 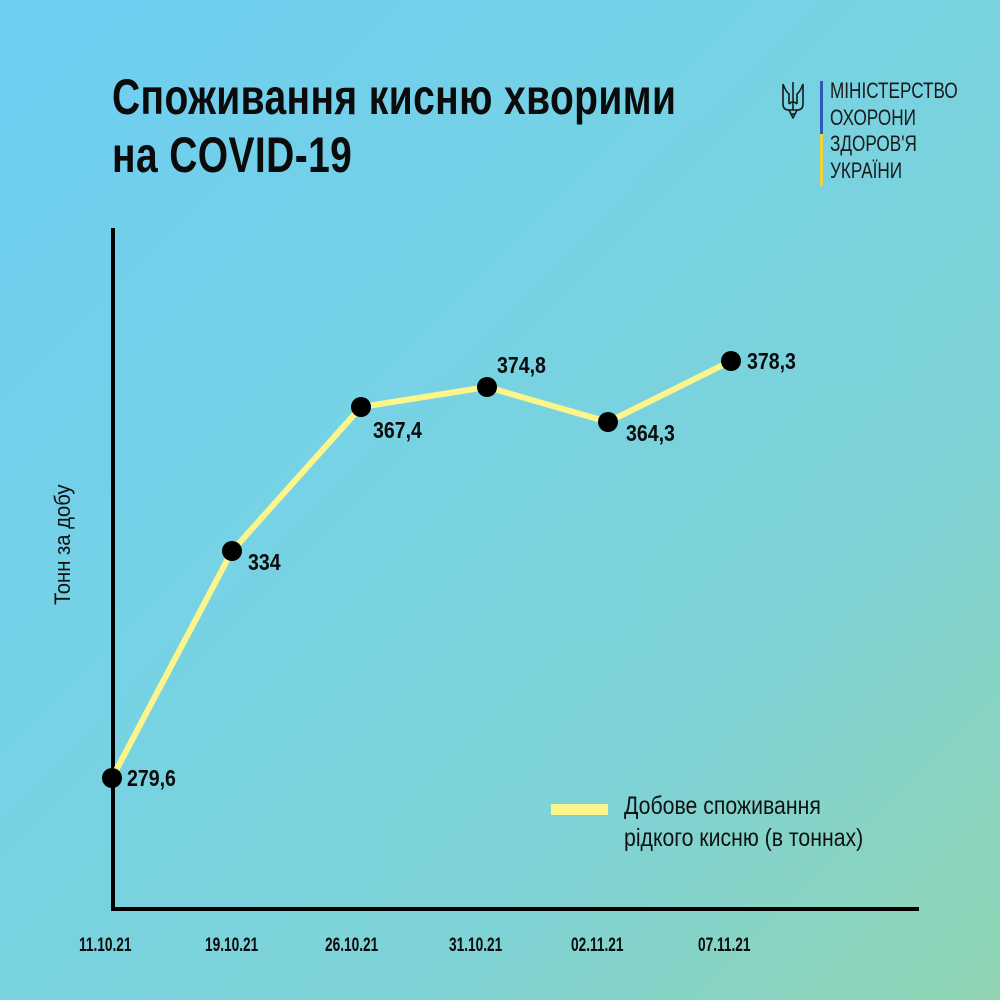 What do you see at coordinates (650, 434) in the screenshot?
I see `data-point-label: 364,3` at bounding box center [650, 434].